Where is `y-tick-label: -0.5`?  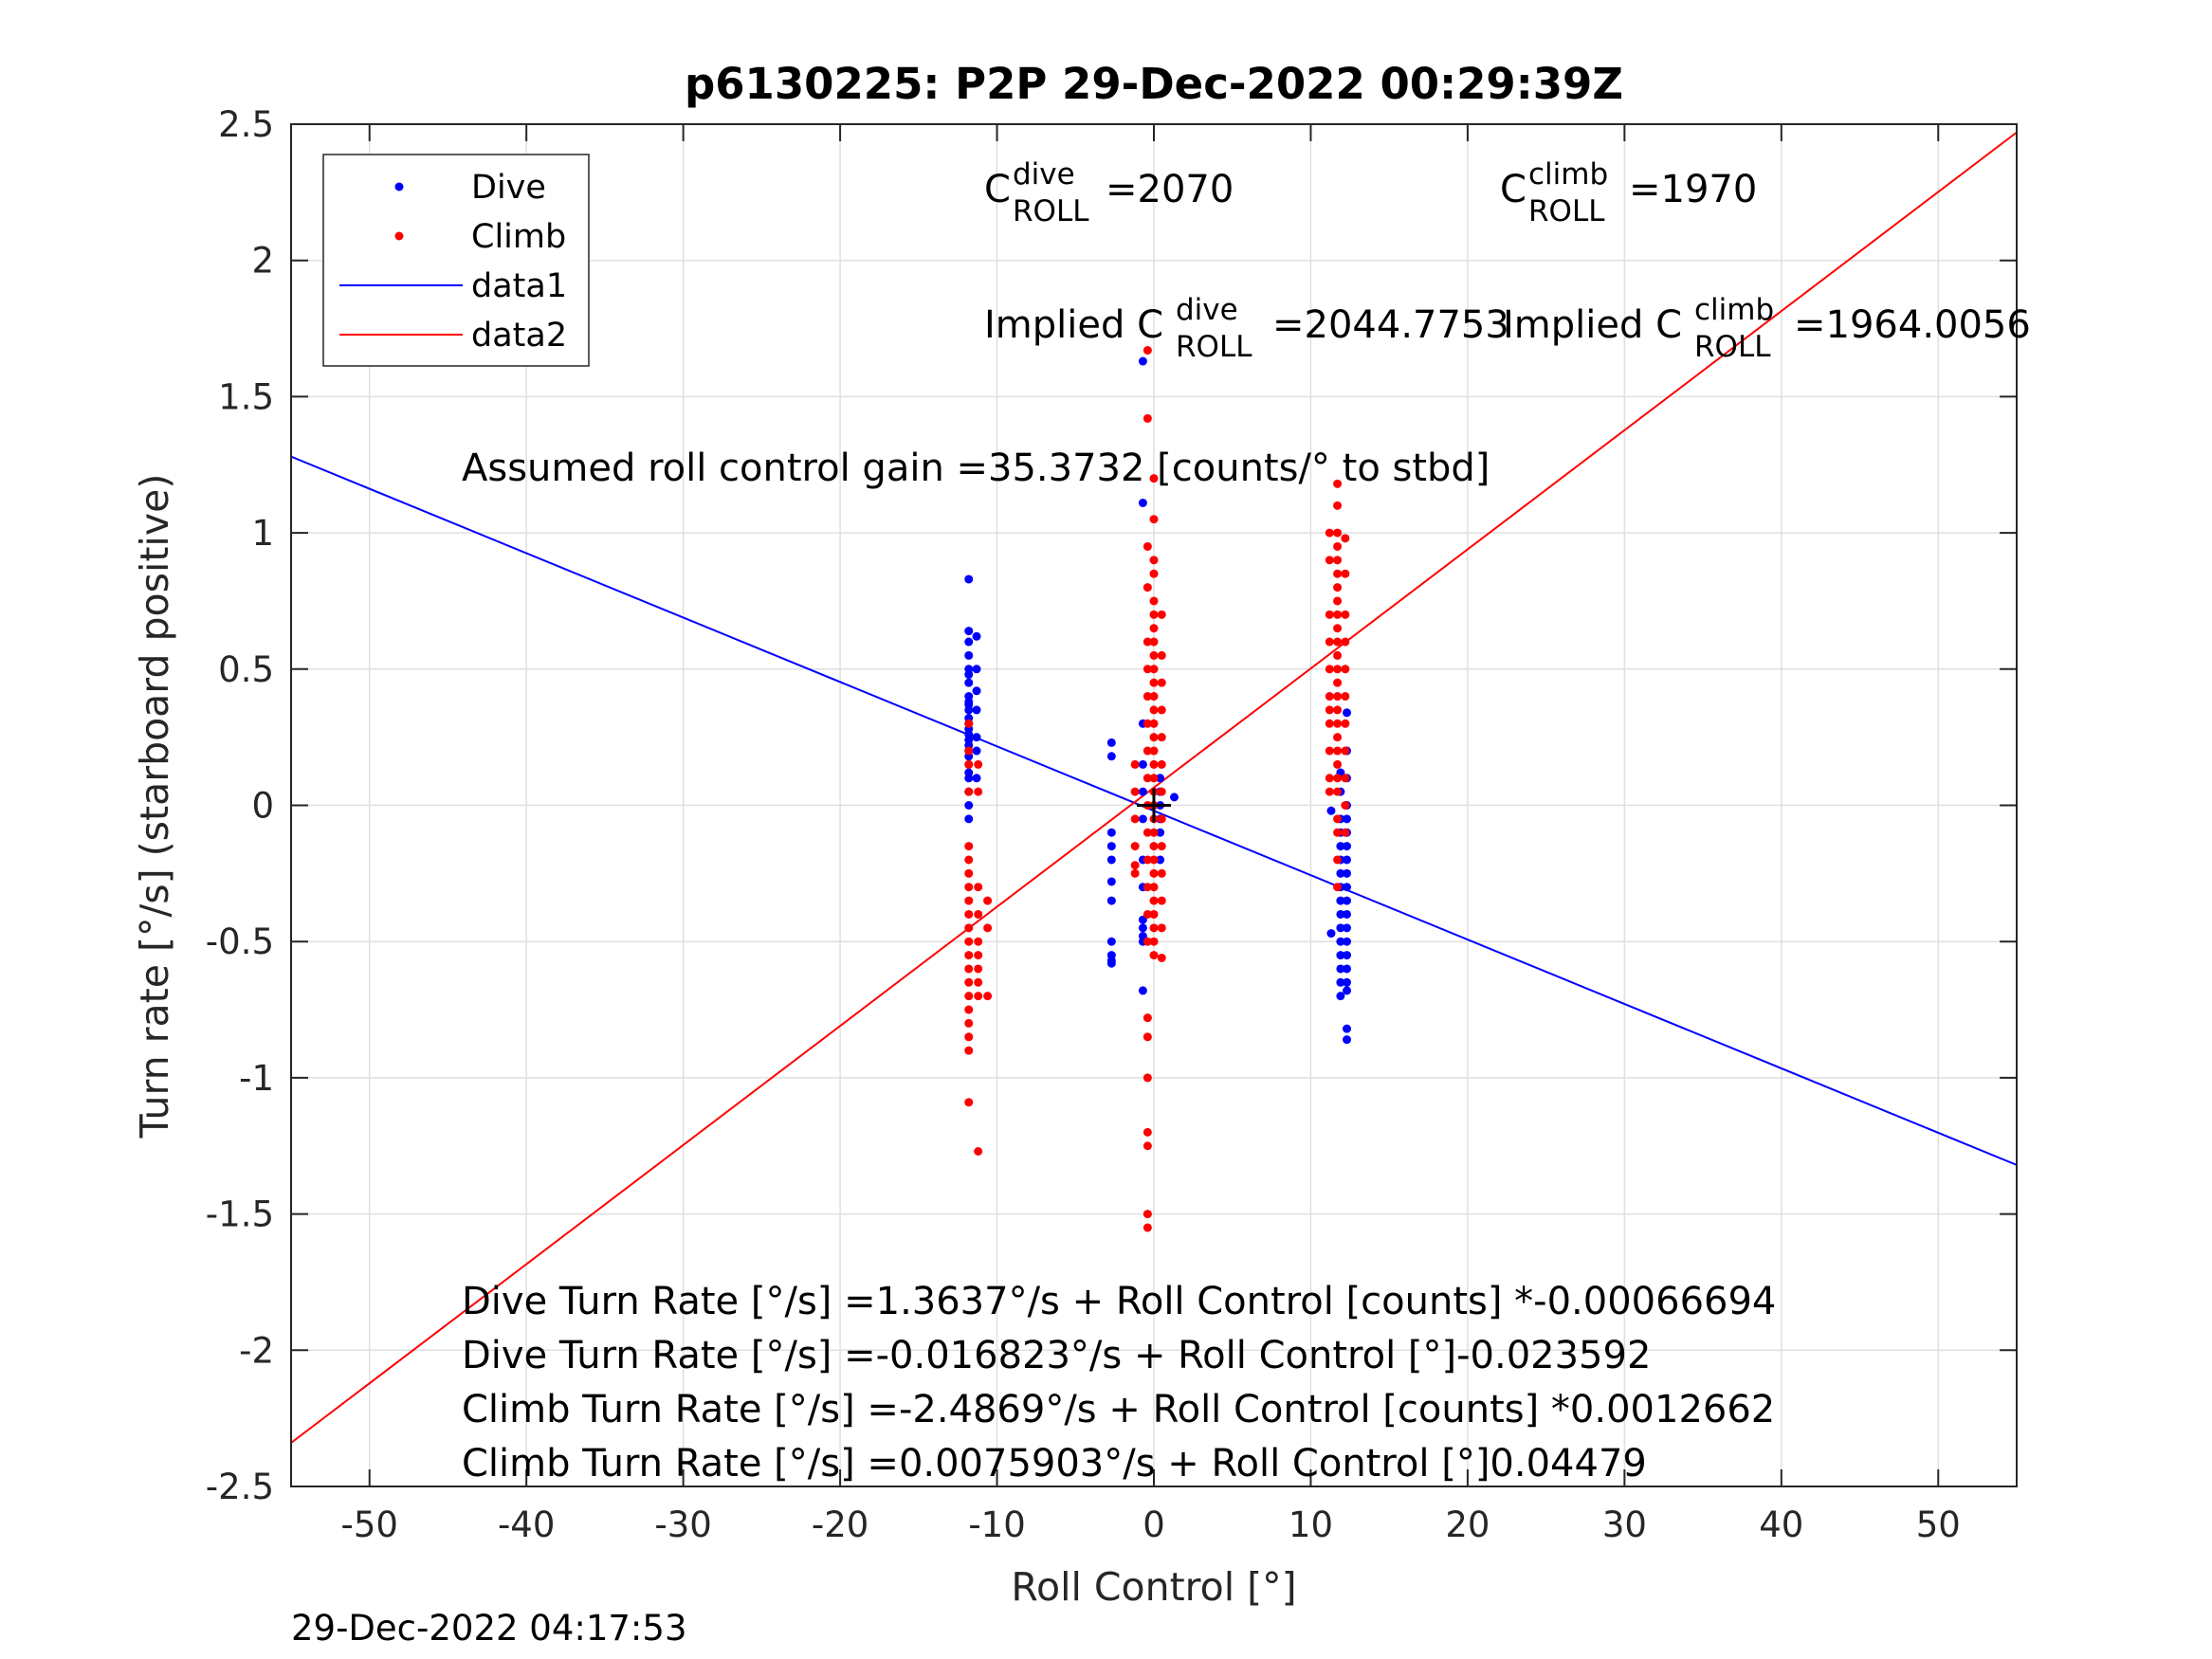 y-tick-label: -0.5 is located at coordinates (240, 941).